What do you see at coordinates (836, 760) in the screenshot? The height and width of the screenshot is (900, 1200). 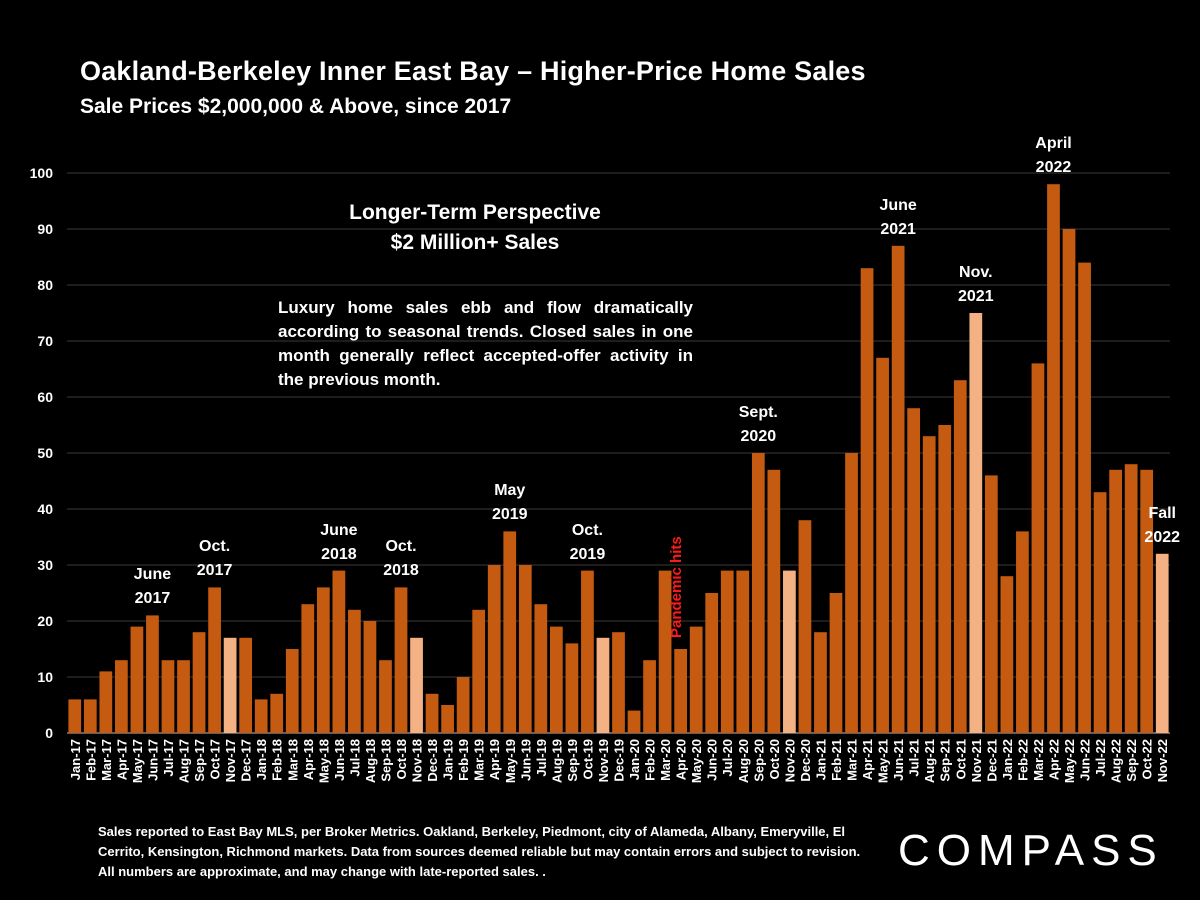 I see `x-tick-label: Feb-21` at bounding box center [836, 760].